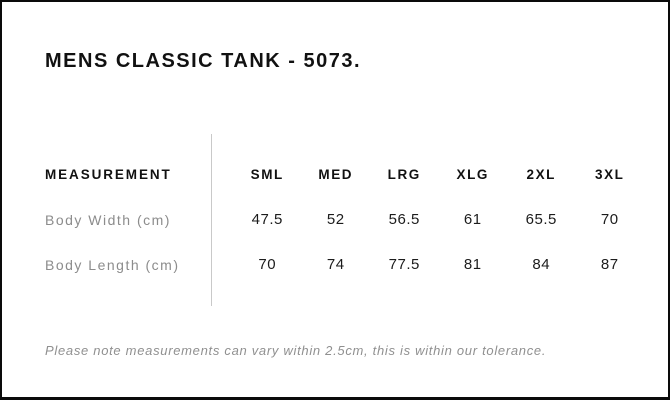 This screenshot has height=400, width=670. I want to click on body-length-xlg: 81, so click(472, 264).